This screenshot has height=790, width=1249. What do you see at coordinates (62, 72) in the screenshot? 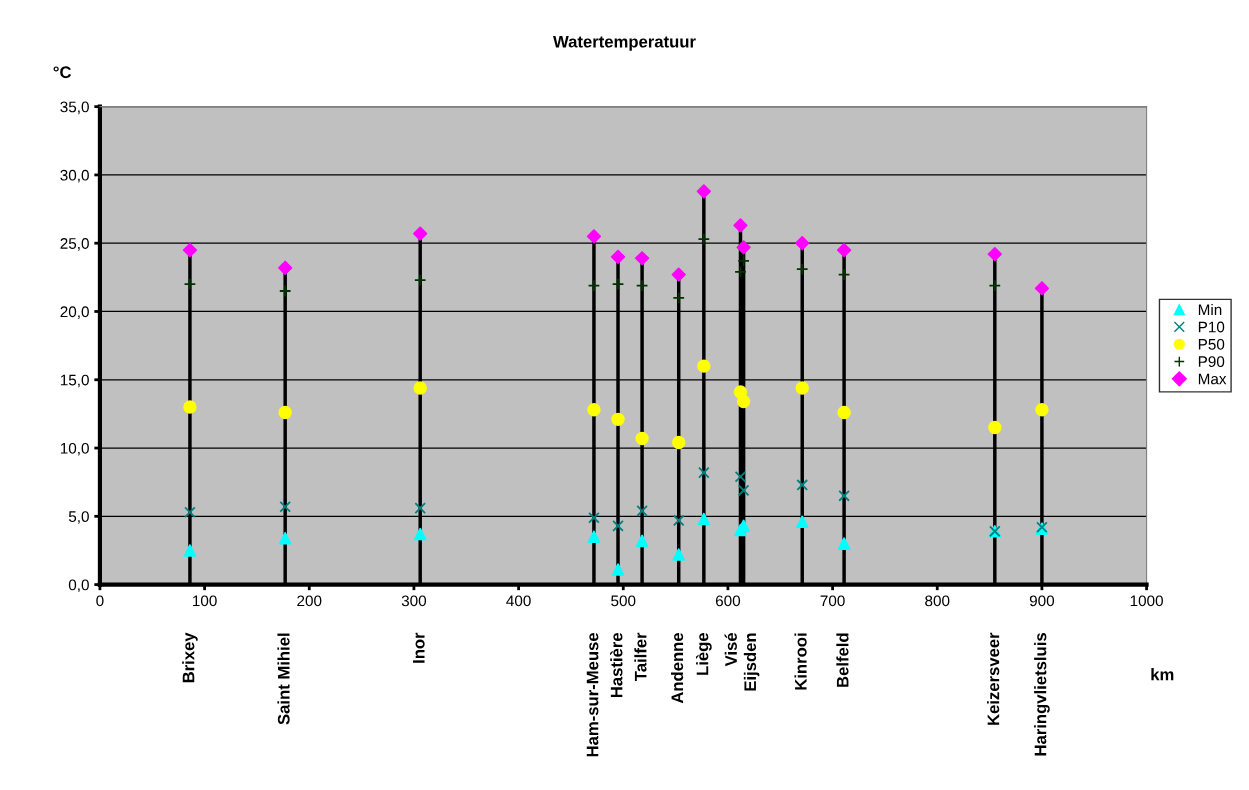
I see `y-axis-title: °C` at bounding box center [62, 72].